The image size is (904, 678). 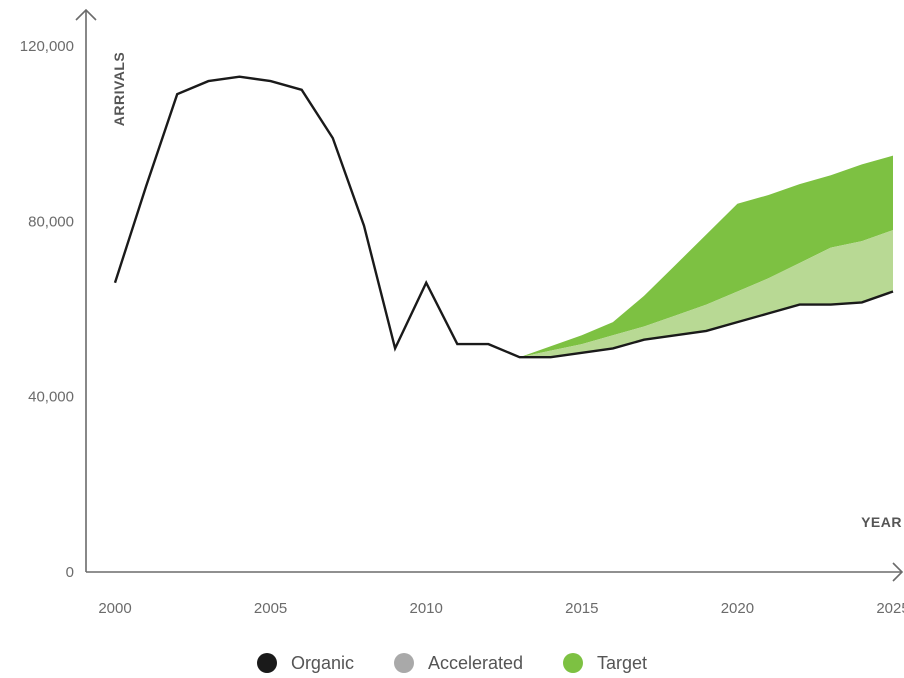 I want to click on legend-item-organic: Organic, so click(x=305, y=663).